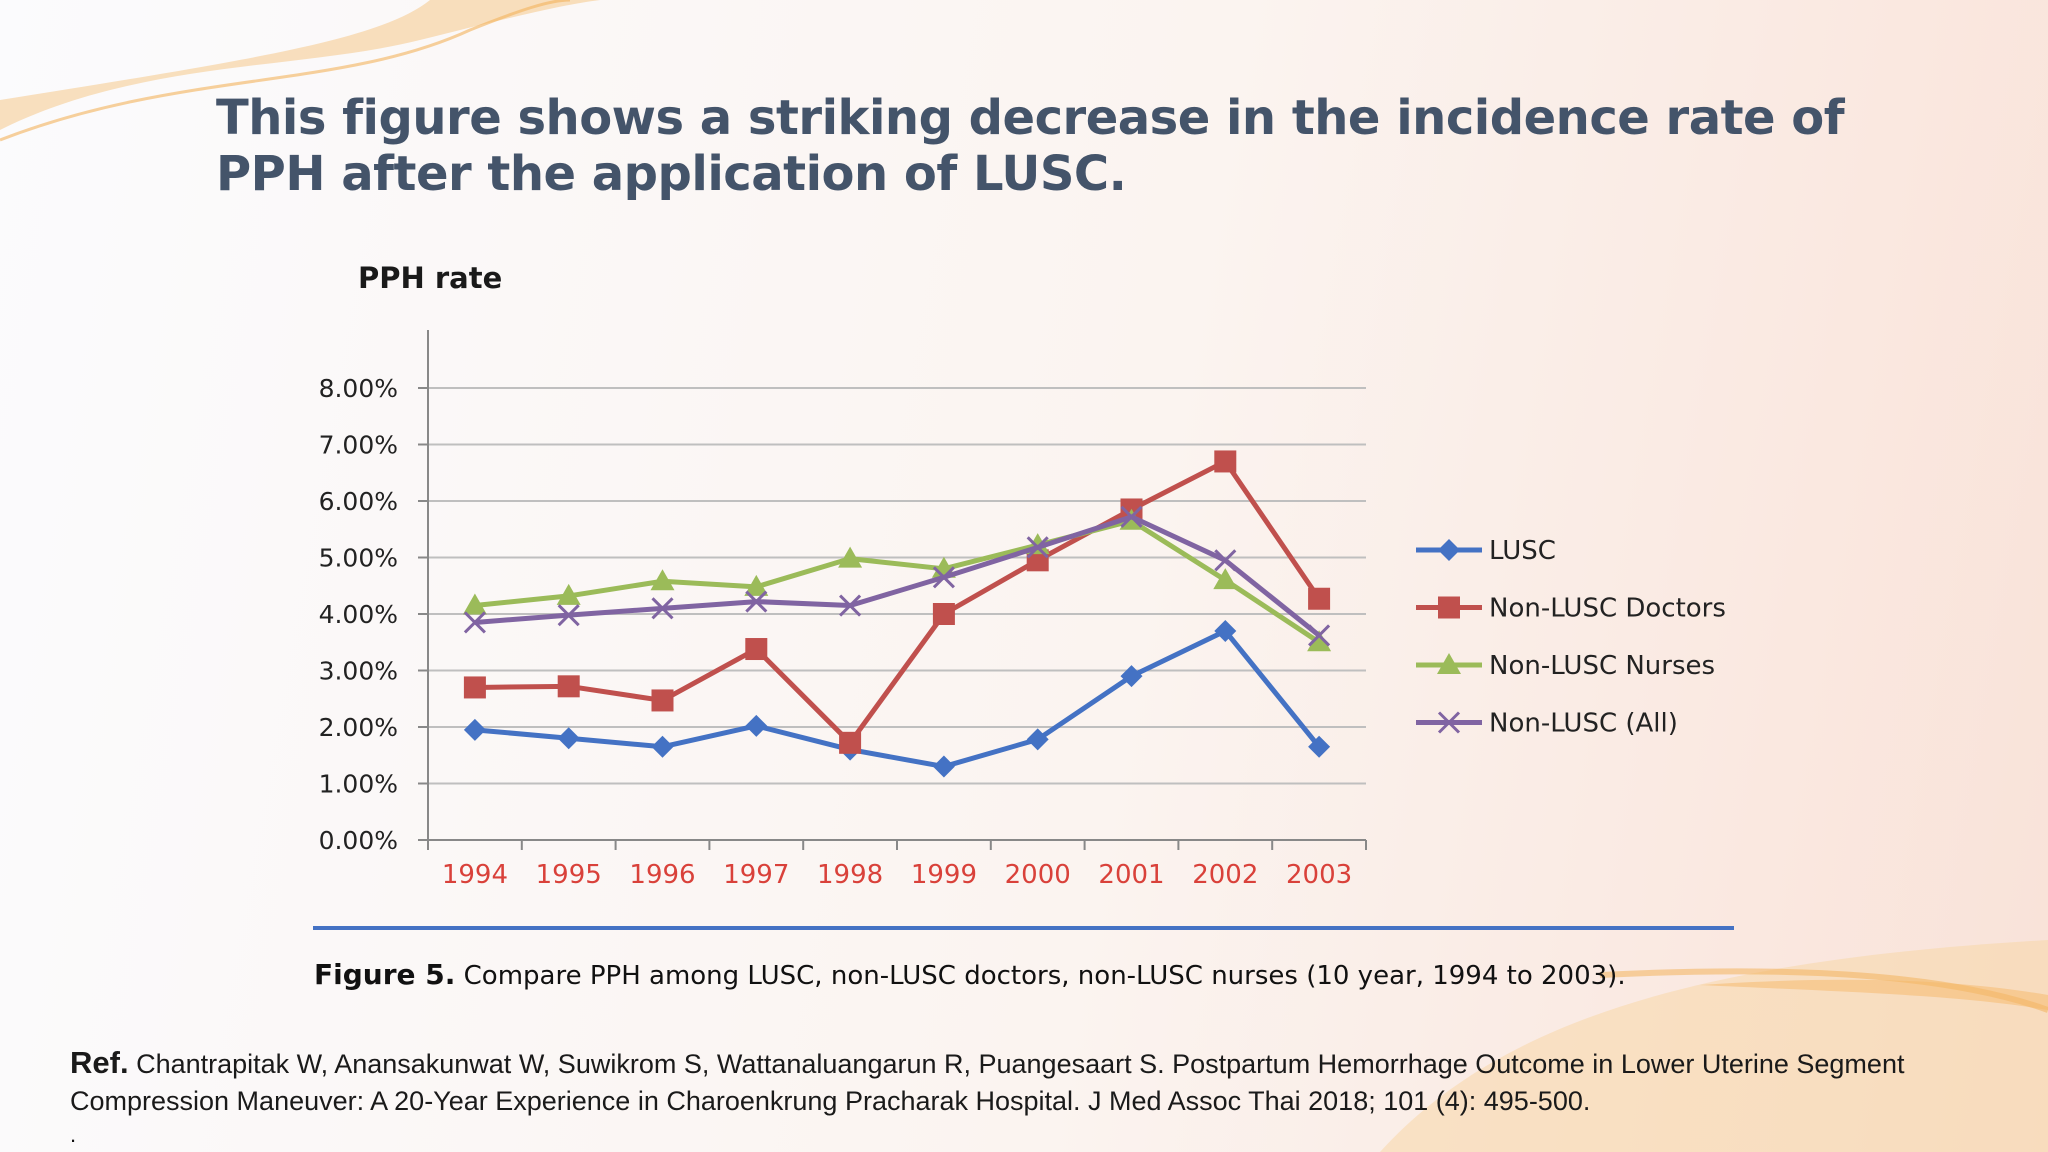 Image resolution: width=2048 pixels, height=1152 pixels. What do you see at coordinates (358, 784) in the screenshot?
I see `y-tick-label: 1.00%` at bounding box center [358, 784].